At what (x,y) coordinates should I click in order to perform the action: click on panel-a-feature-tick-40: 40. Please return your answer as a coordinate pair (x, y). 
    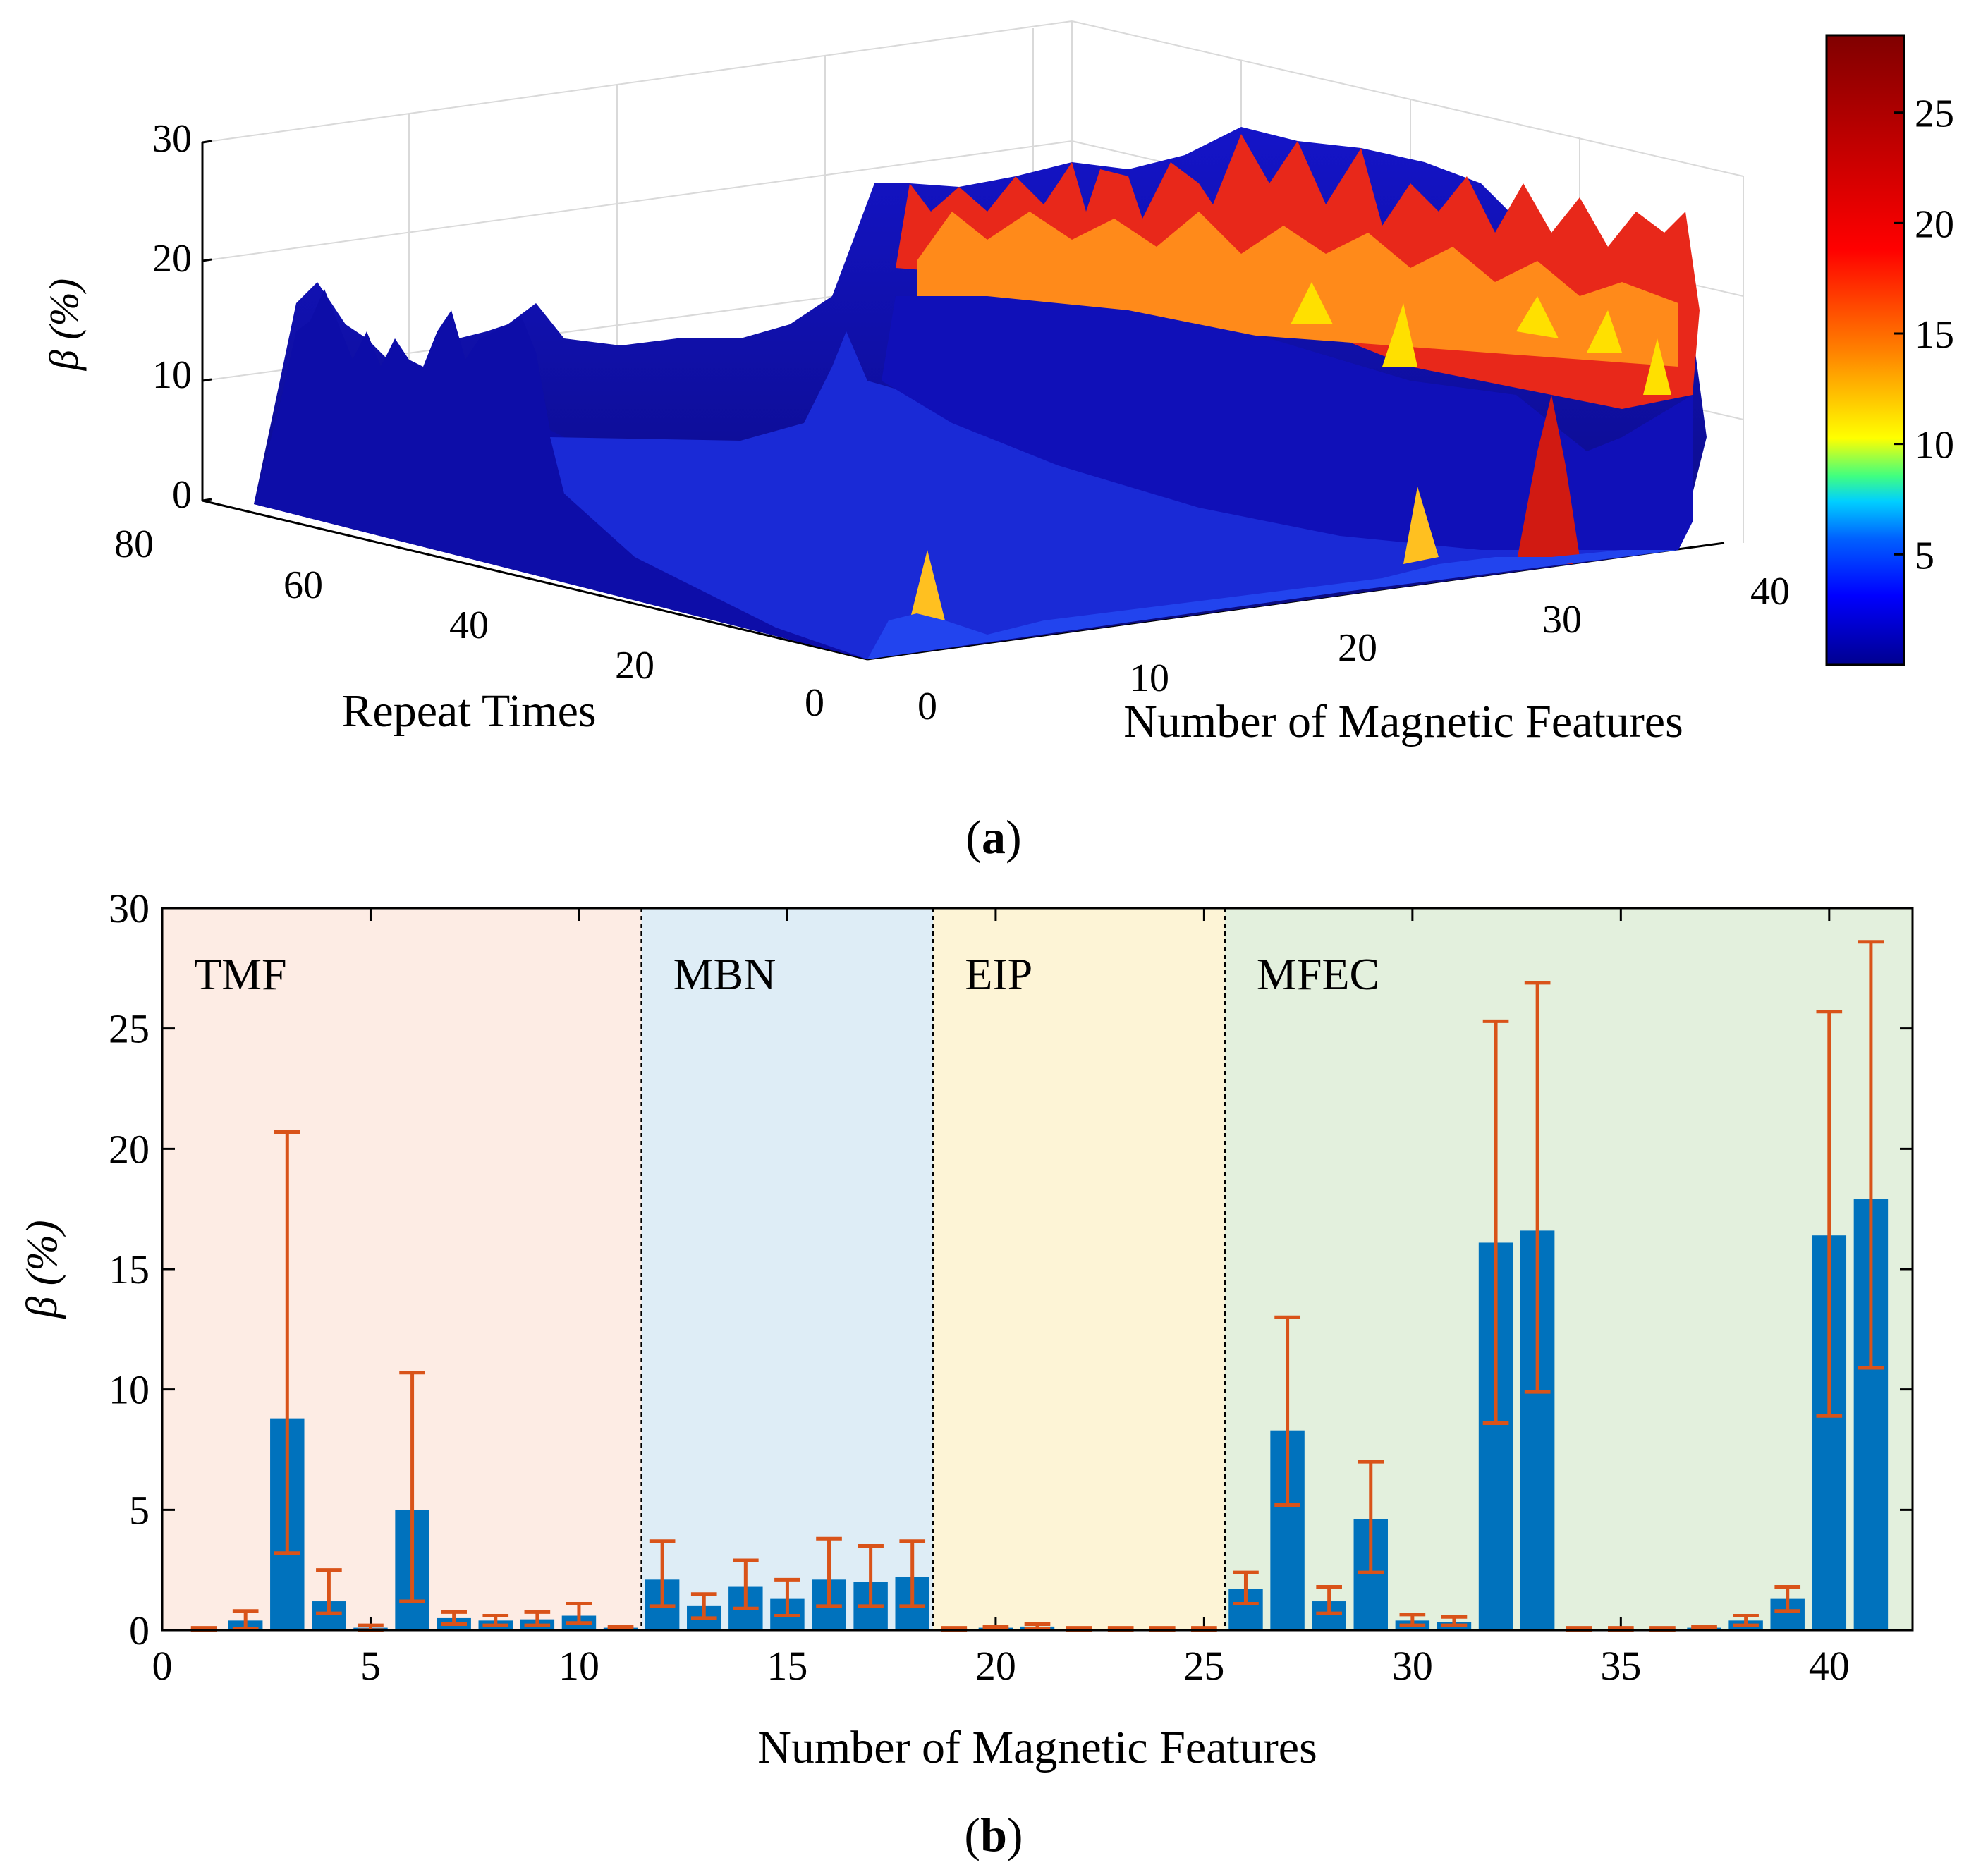
    Looking at the image, I should click on (1770, 591).